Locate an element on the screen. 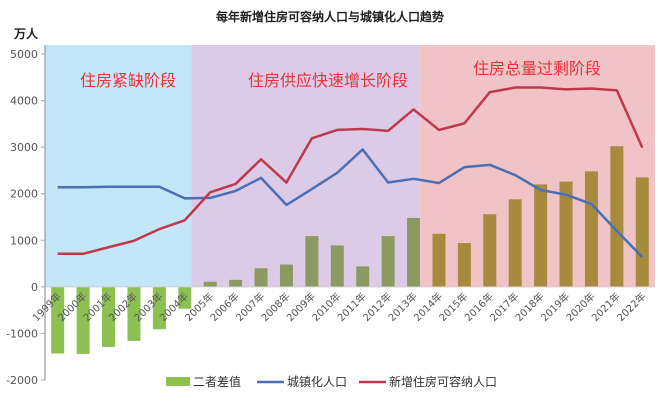 The image size is (660, 405). bar-2002年 is located at coordinates (134, 313).